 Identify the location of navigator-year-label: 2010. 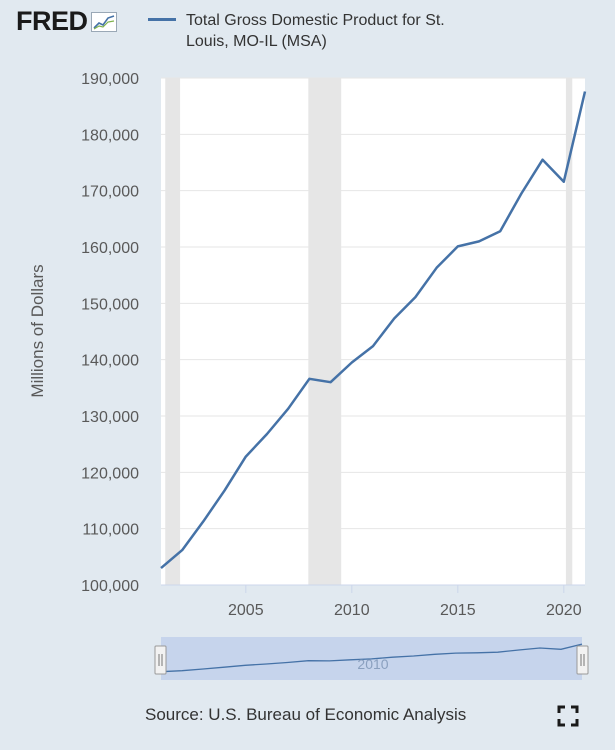
(372, 664).